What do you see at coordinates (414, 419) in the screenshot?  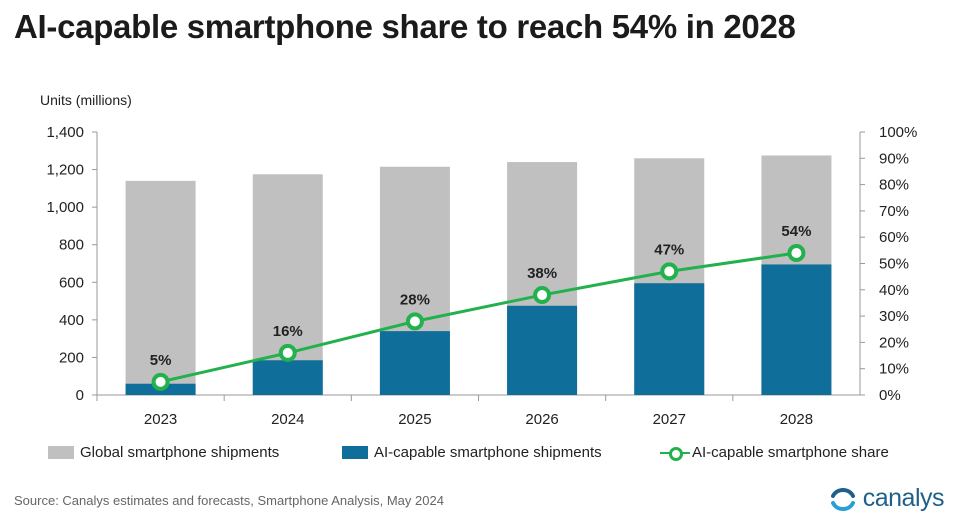 I see `x-tick-label: 2025` at bounding box center [414, 419].